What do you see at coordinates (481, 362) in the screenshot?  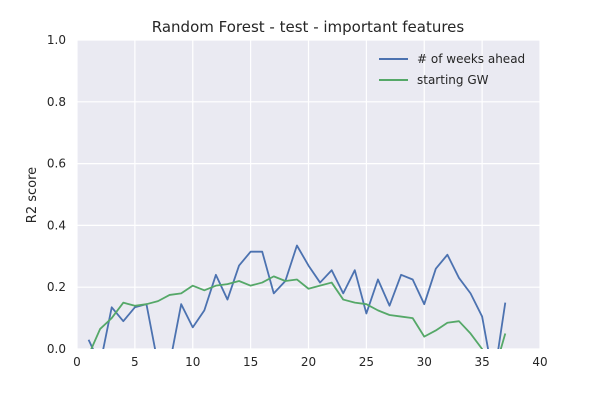 I see `x-tick-label: 35` at bounding box center [481, 362].